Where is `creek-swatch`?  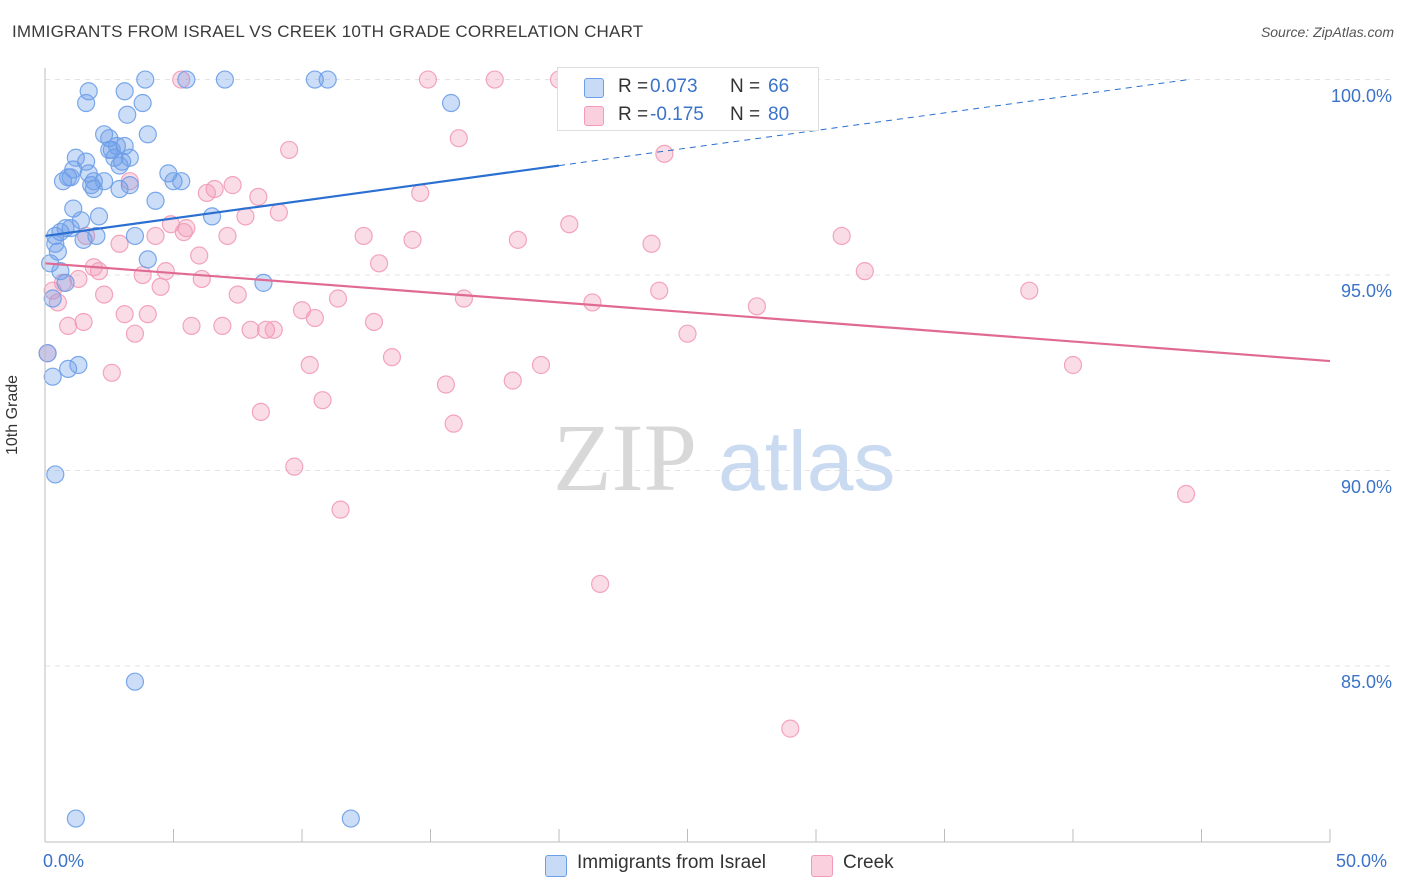 creek-swatch is located at coordinates (594, 116).